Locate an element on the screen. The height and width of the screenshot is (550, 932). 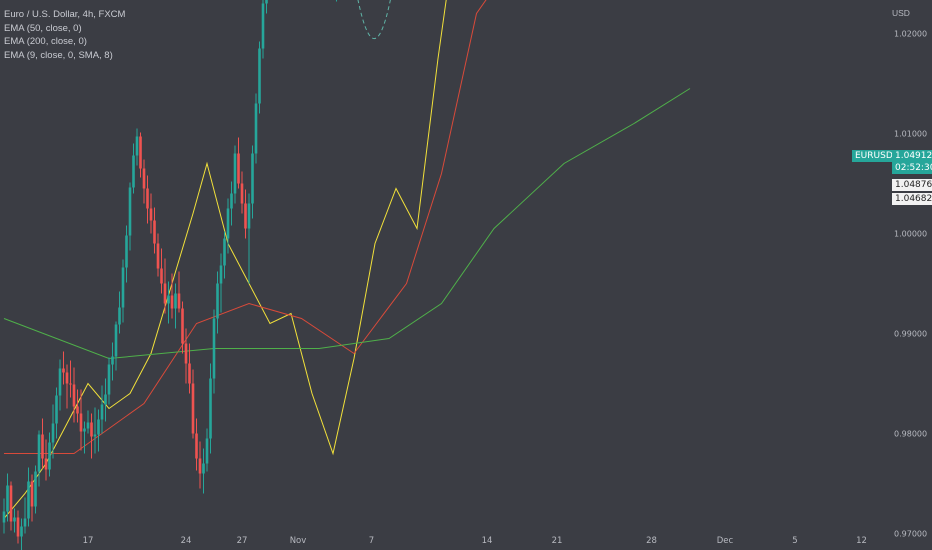
y-tick-label: 0.98000 is located at coordinates (910, 434).